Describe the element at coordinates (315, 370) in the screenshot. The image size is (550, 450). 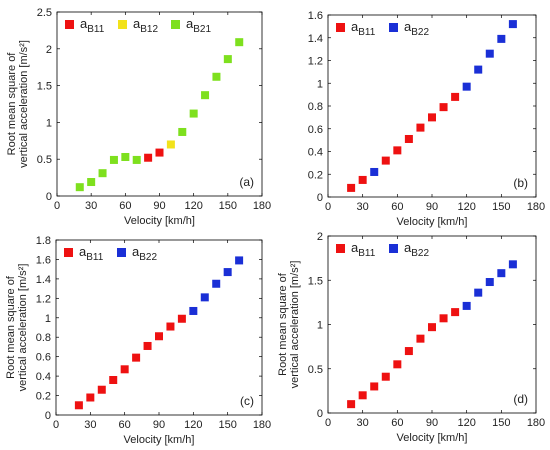
I see `y-tick-label: 0.5` at that location.